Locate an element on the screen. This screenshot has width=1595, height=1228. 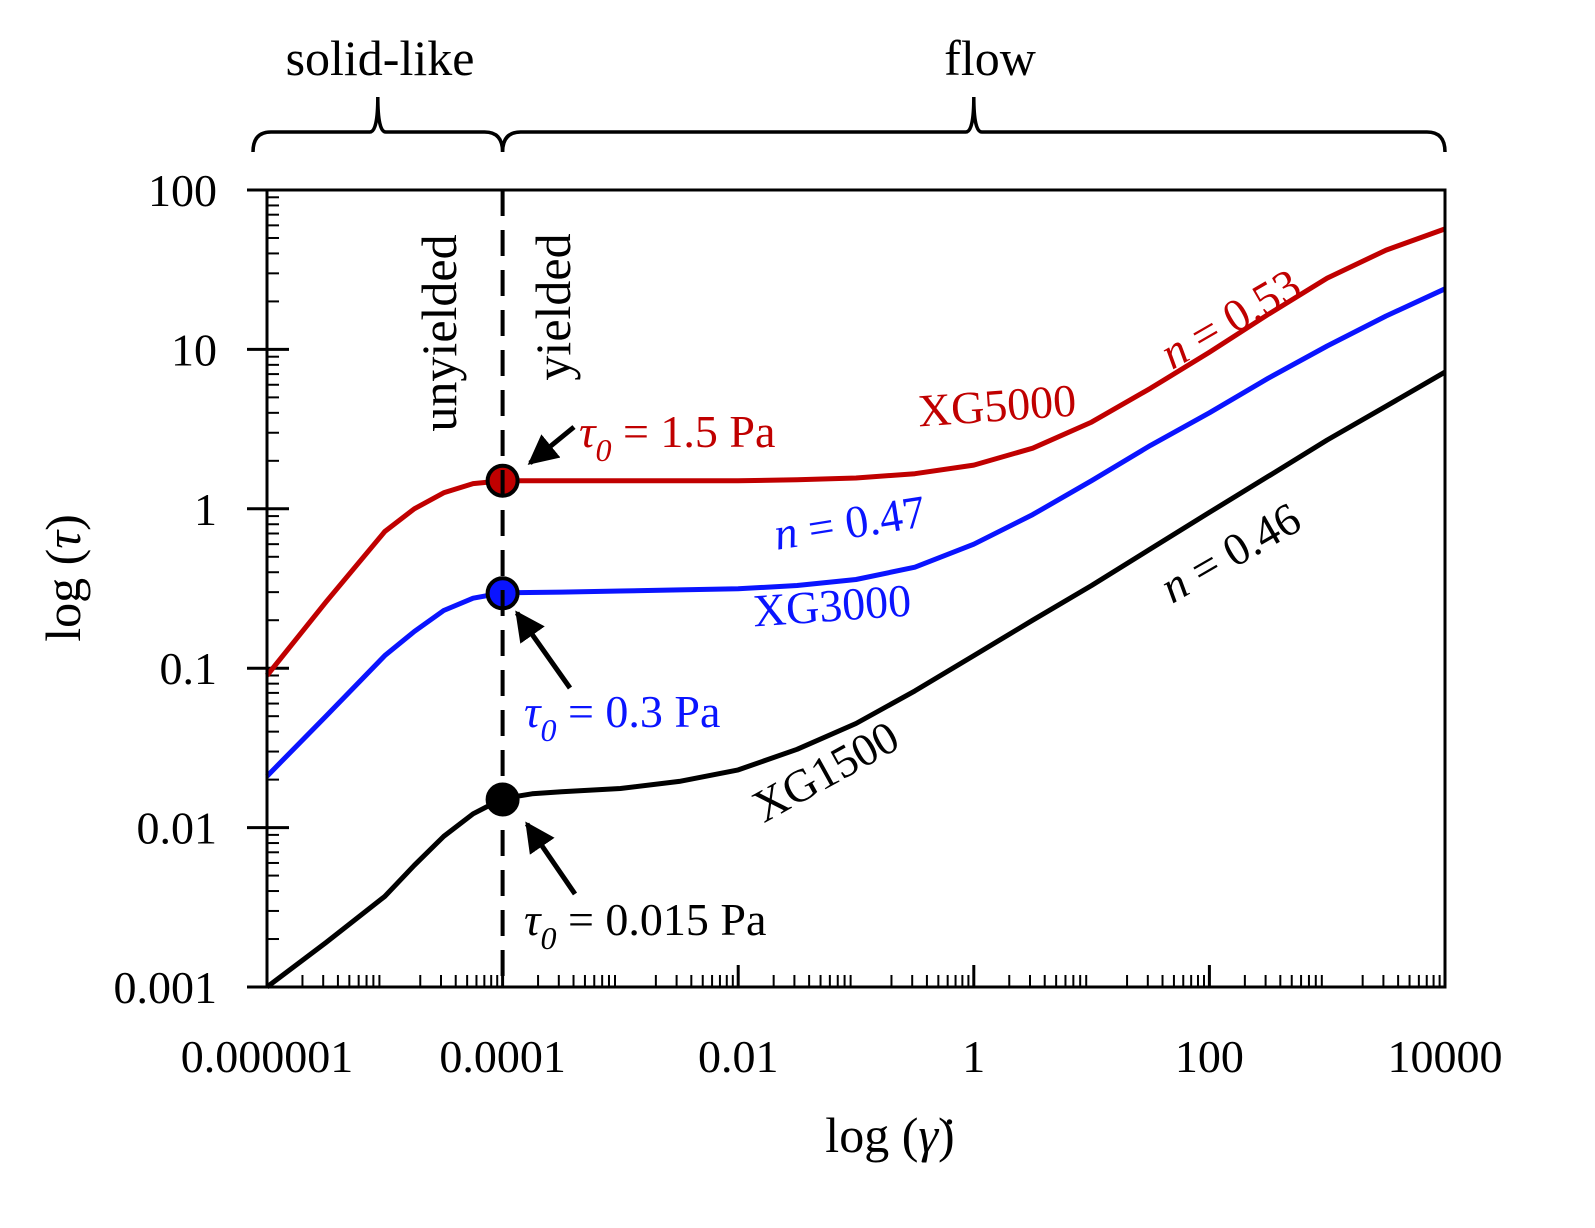
x-tick-label: 0.01 is located at coordinates (738, 1056).